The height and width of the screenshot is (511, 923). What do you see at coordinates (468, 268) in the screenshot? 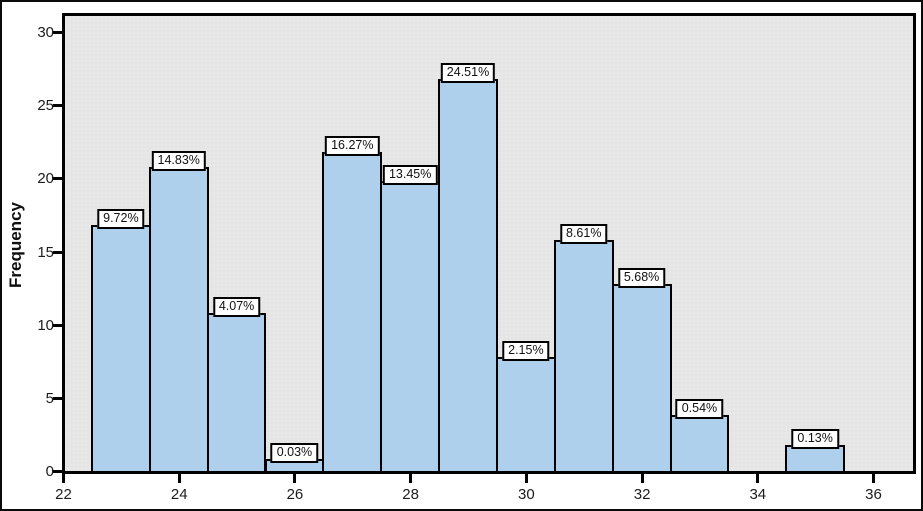
I see `histogram-bar: 24.51%` at bounding box center [468, 268].